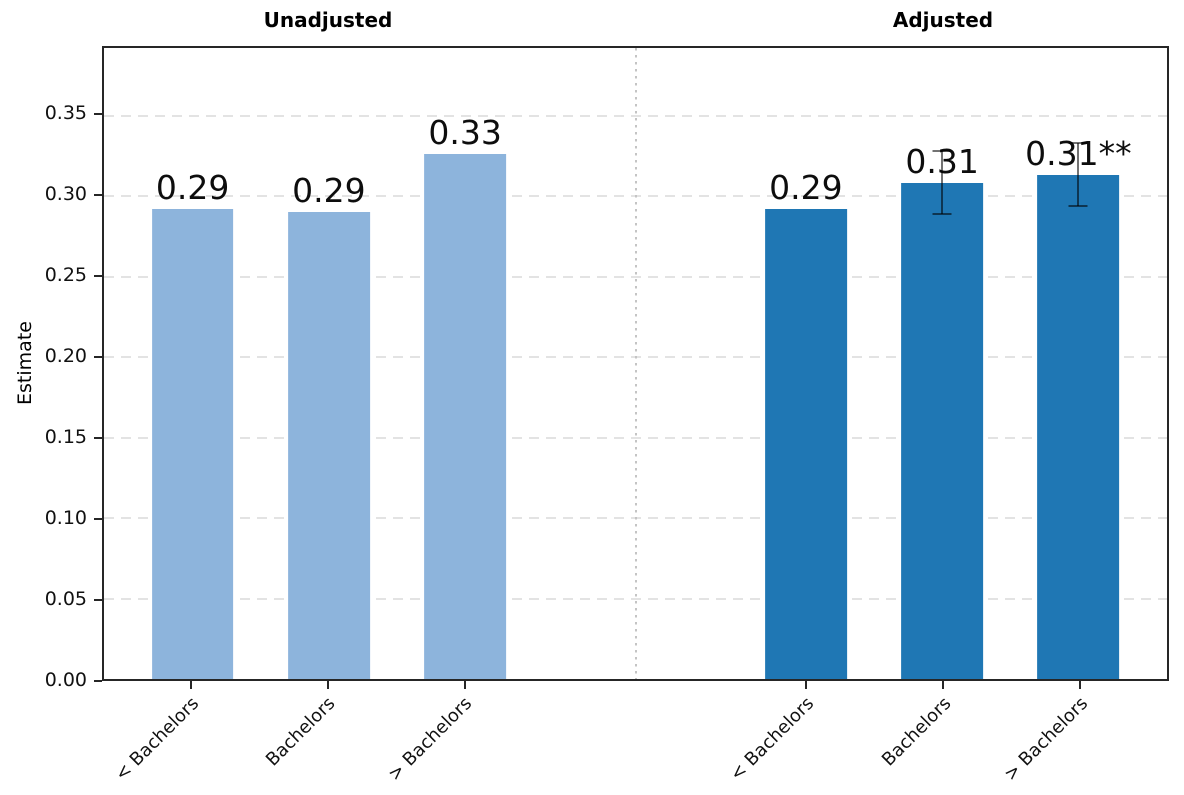  Describe the element at coordinates (65, 518) in the screenshot. I see `y-tick-label: 0.10` at that location.